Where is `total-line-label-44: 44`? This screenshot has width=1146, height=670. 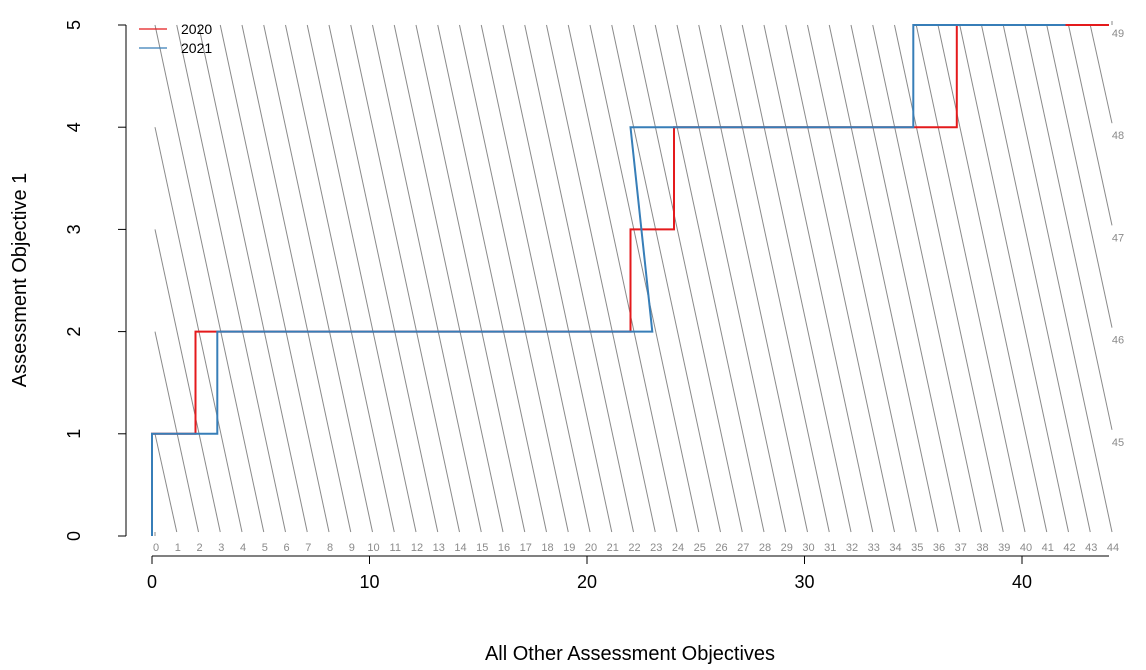 total-line-label-44: 44 is located at coordinates (1113, 548).